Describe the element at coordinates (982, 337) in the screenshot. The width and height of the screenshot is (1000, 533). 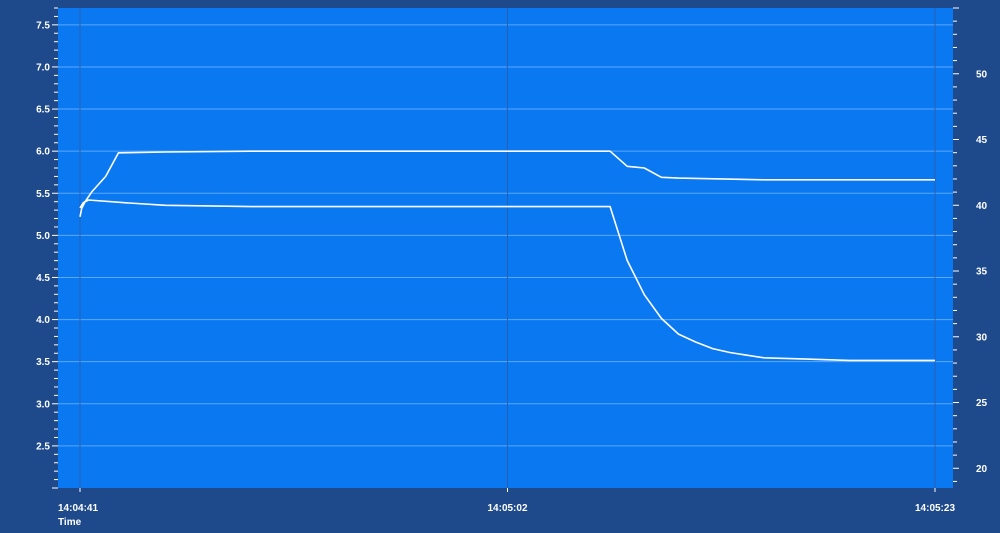
I see `right-tick-label: 30` at that location.